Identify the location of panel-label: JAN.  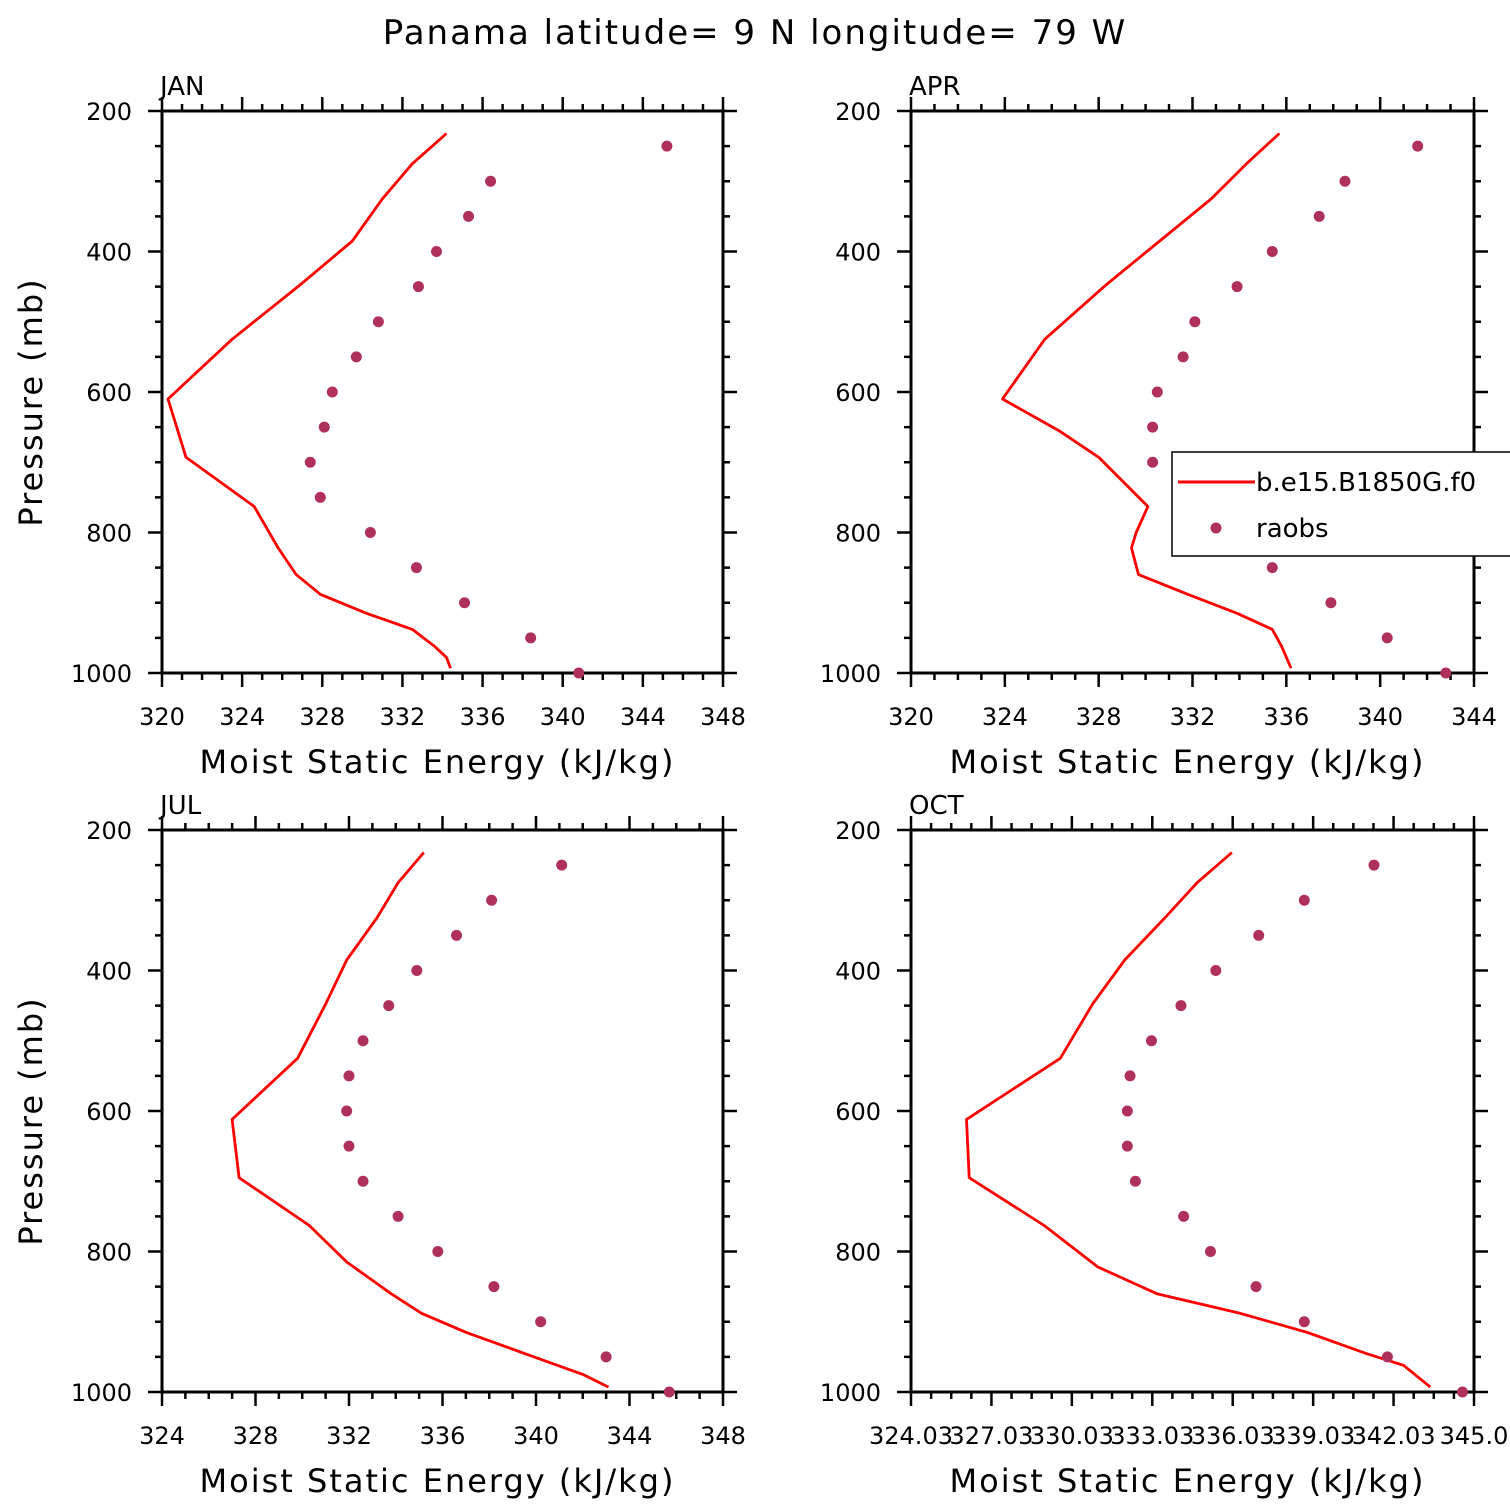
(181, 87).